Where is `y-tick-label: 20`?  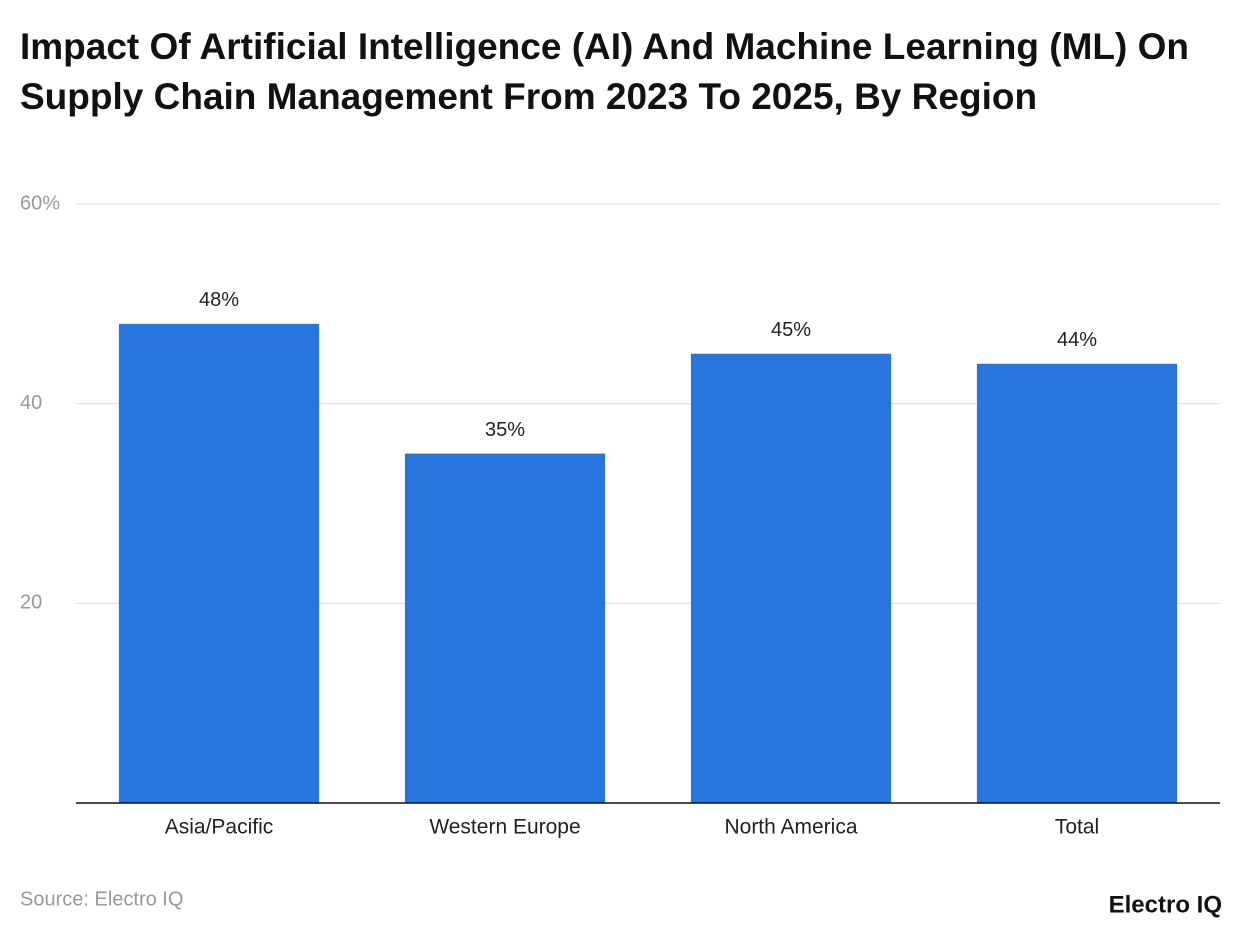 y-tick-label: 20 is located at coordinates (31, 603).